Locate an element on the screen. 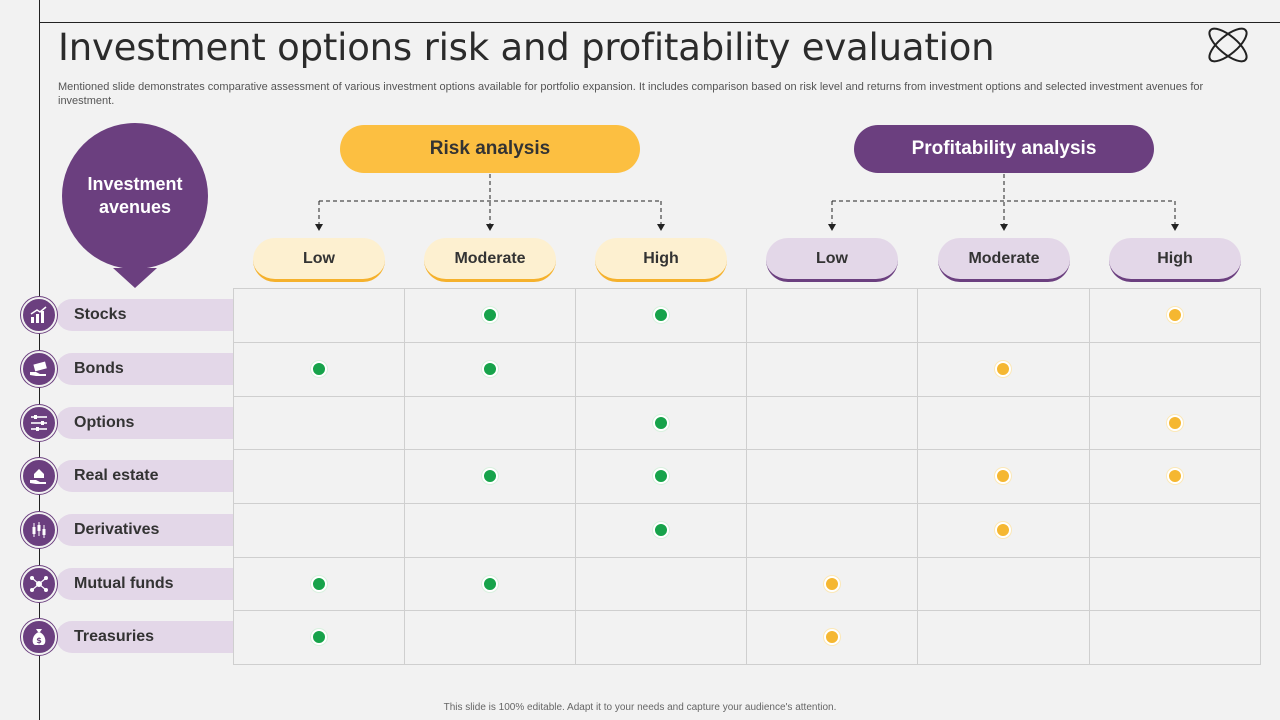  sliders-icon is located at coordinates (39, 423).